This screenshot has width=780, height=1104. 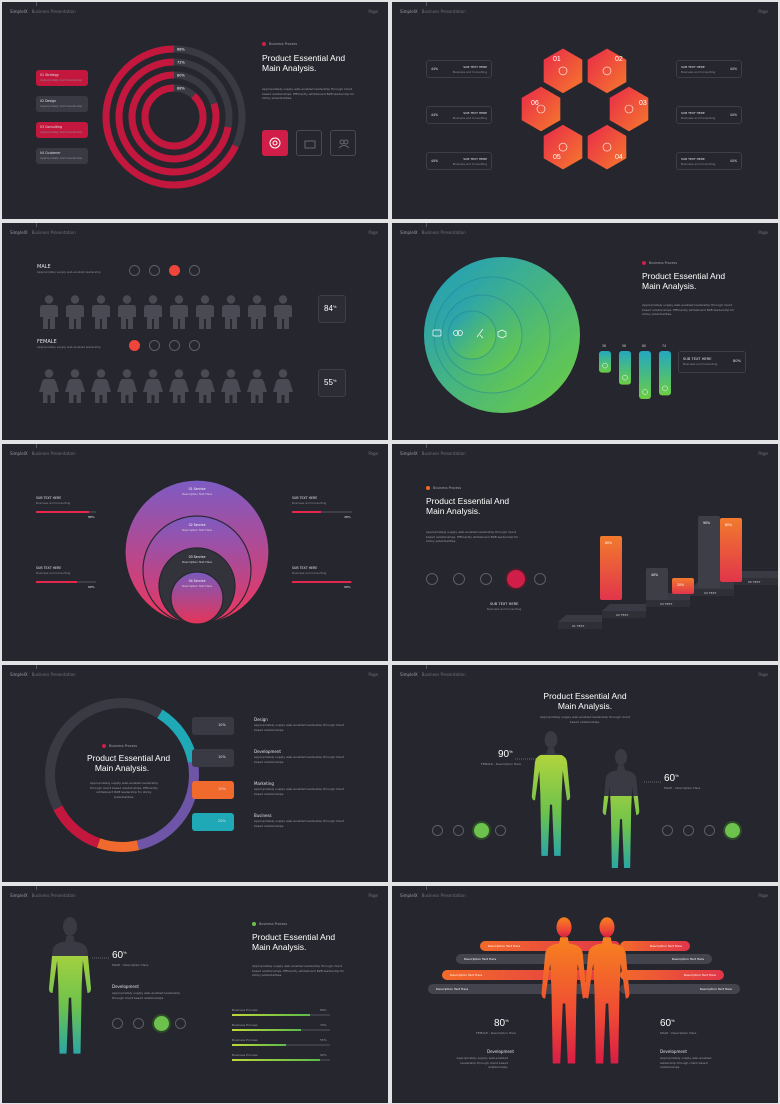 I want to click on legend-item: 02 Design Appropriately build leadership, so click(x=62, y=104).